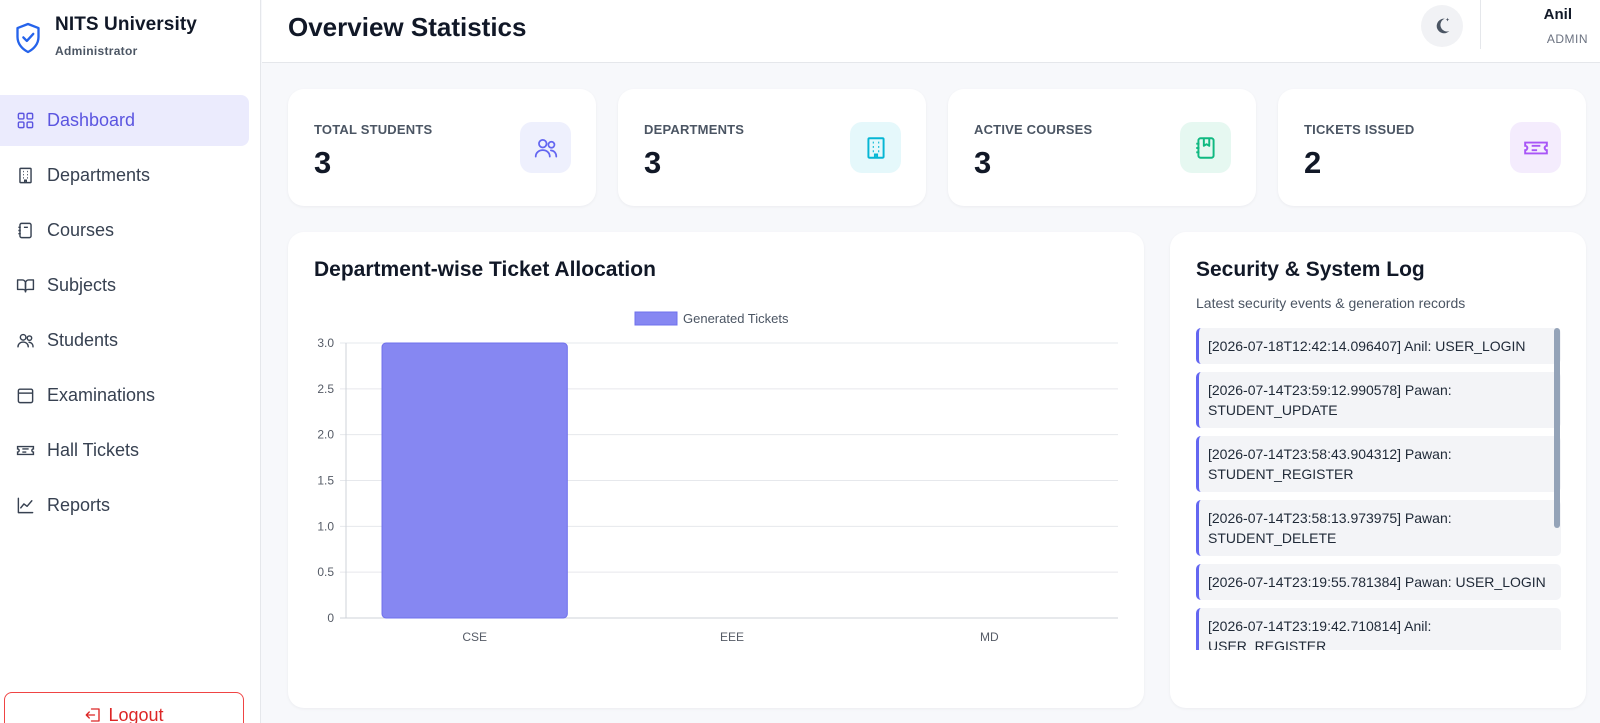 This screenshot has width=1600, height=723. What do you see at coordinates (136, 714) in the screenshot?
I see `logout-label: Logout` at bounding box center [136, 714].